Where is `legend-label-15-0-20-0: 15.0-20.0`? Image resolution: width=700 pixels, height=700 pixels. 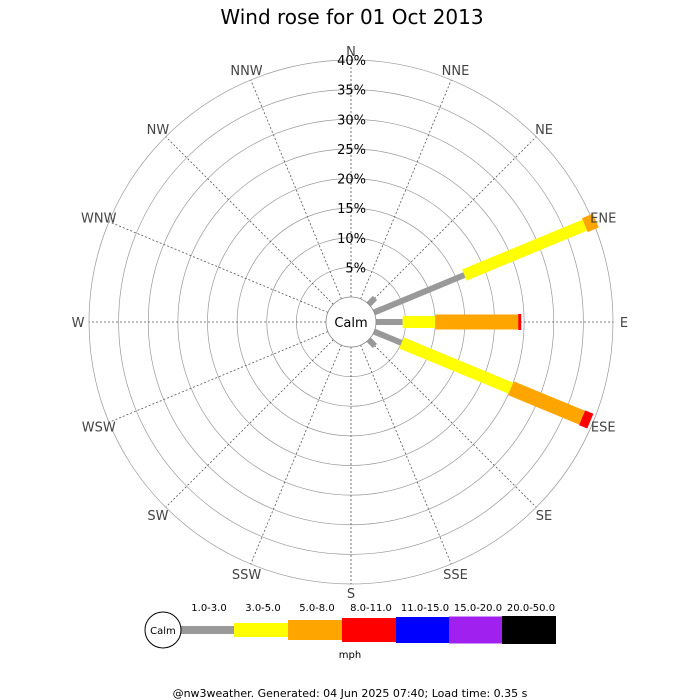
legend-label-15-0-20-0: 15.0-20.0 is located at coordinates (478, 608).